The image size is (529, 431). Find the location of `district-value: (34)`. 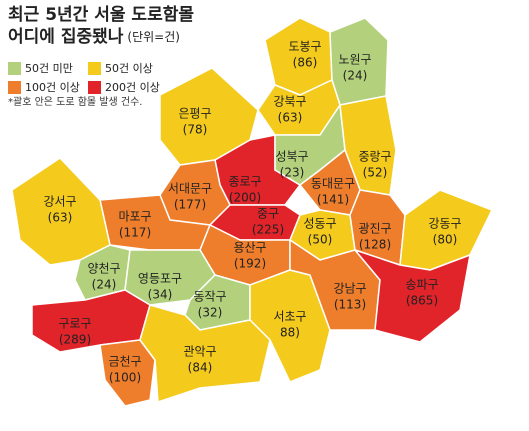

district-value: (34) is located at coordinates (160, 295).